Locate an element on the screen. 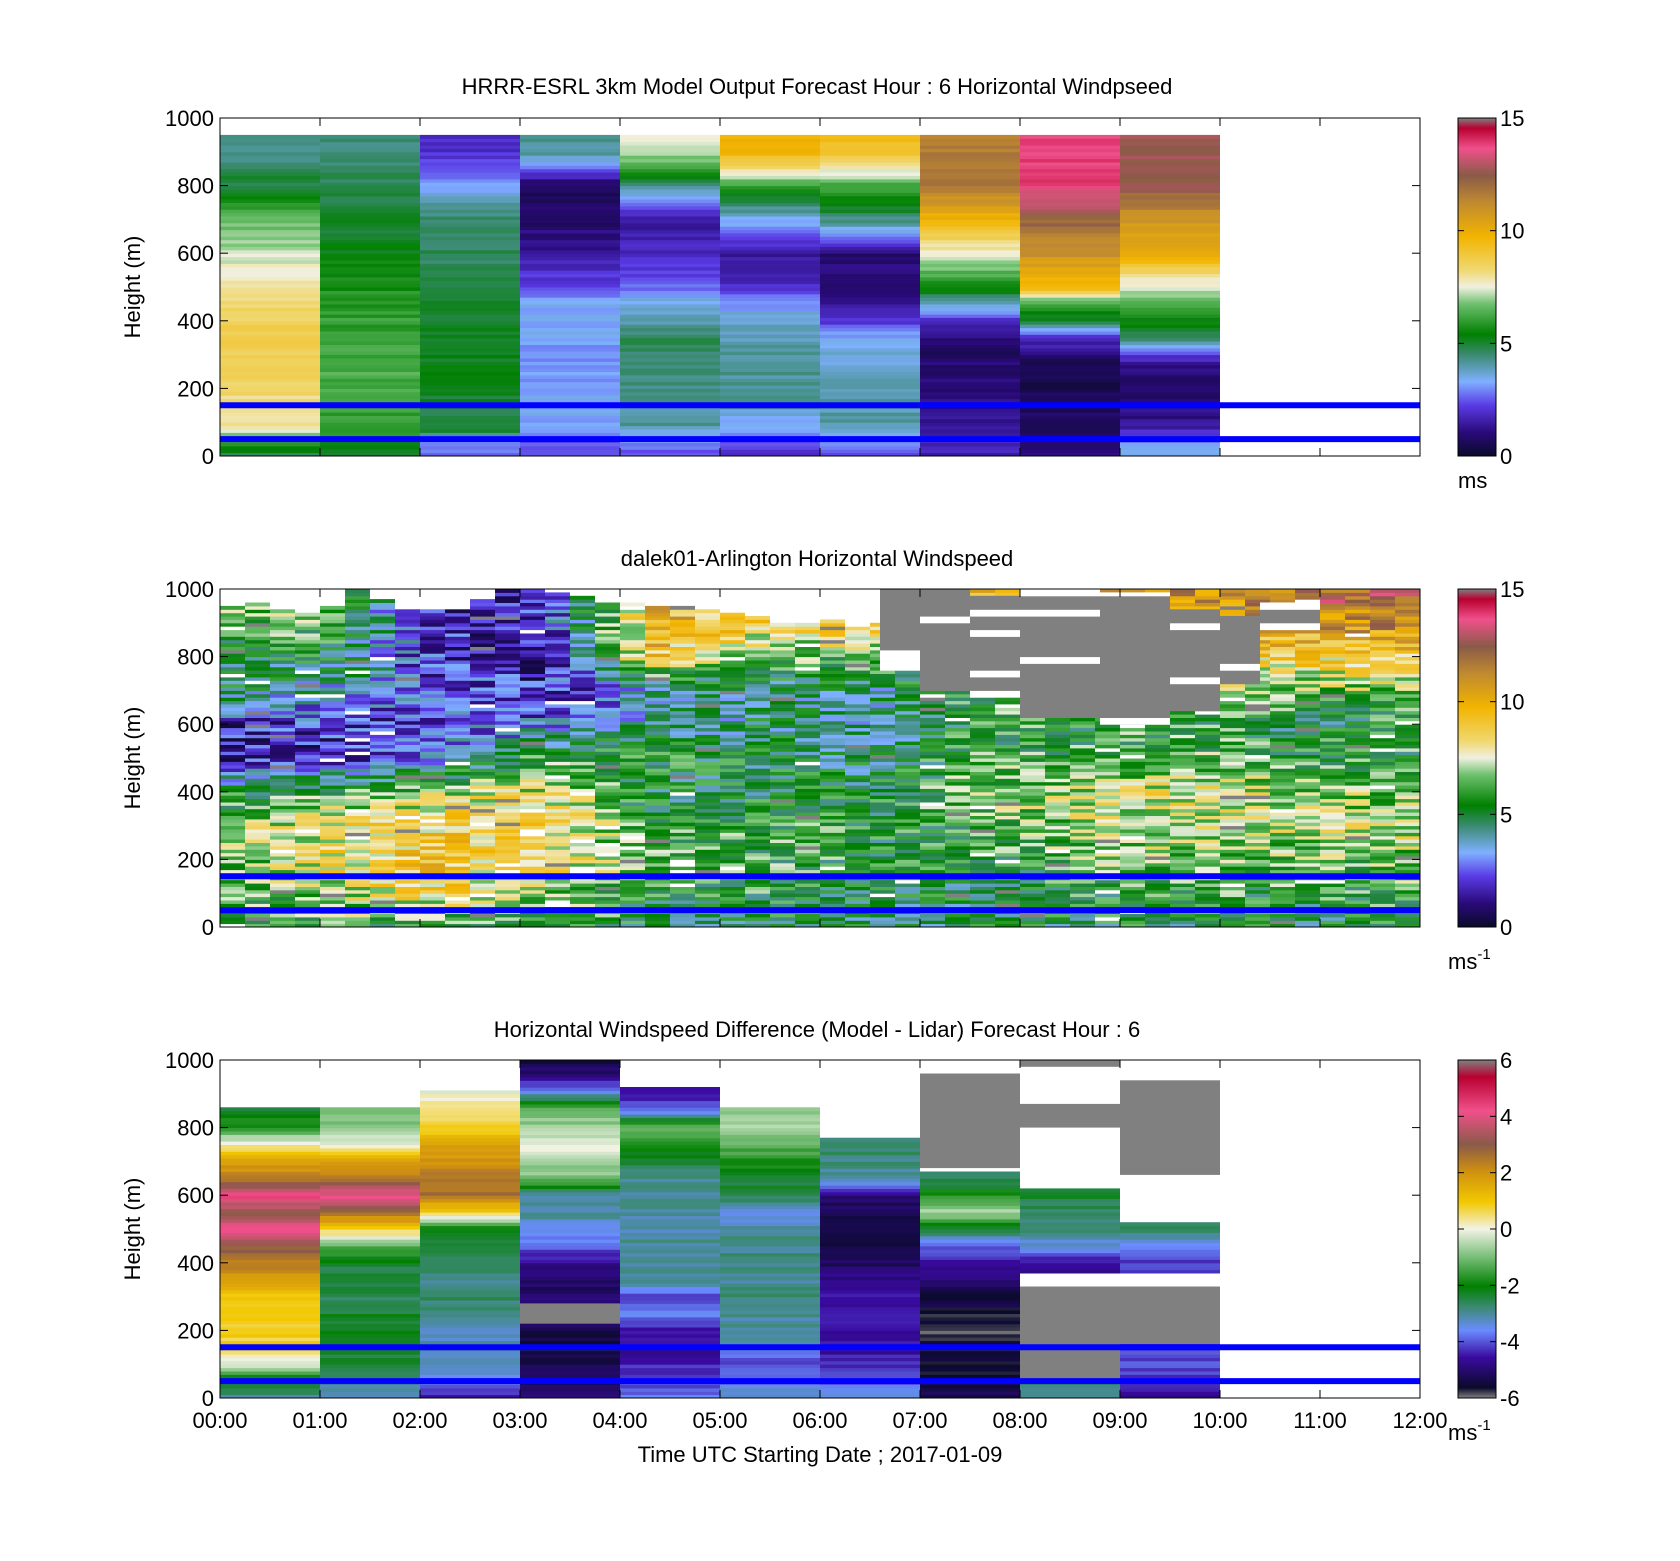  y-tick-label: 800 is located at coordinates (195, 186).